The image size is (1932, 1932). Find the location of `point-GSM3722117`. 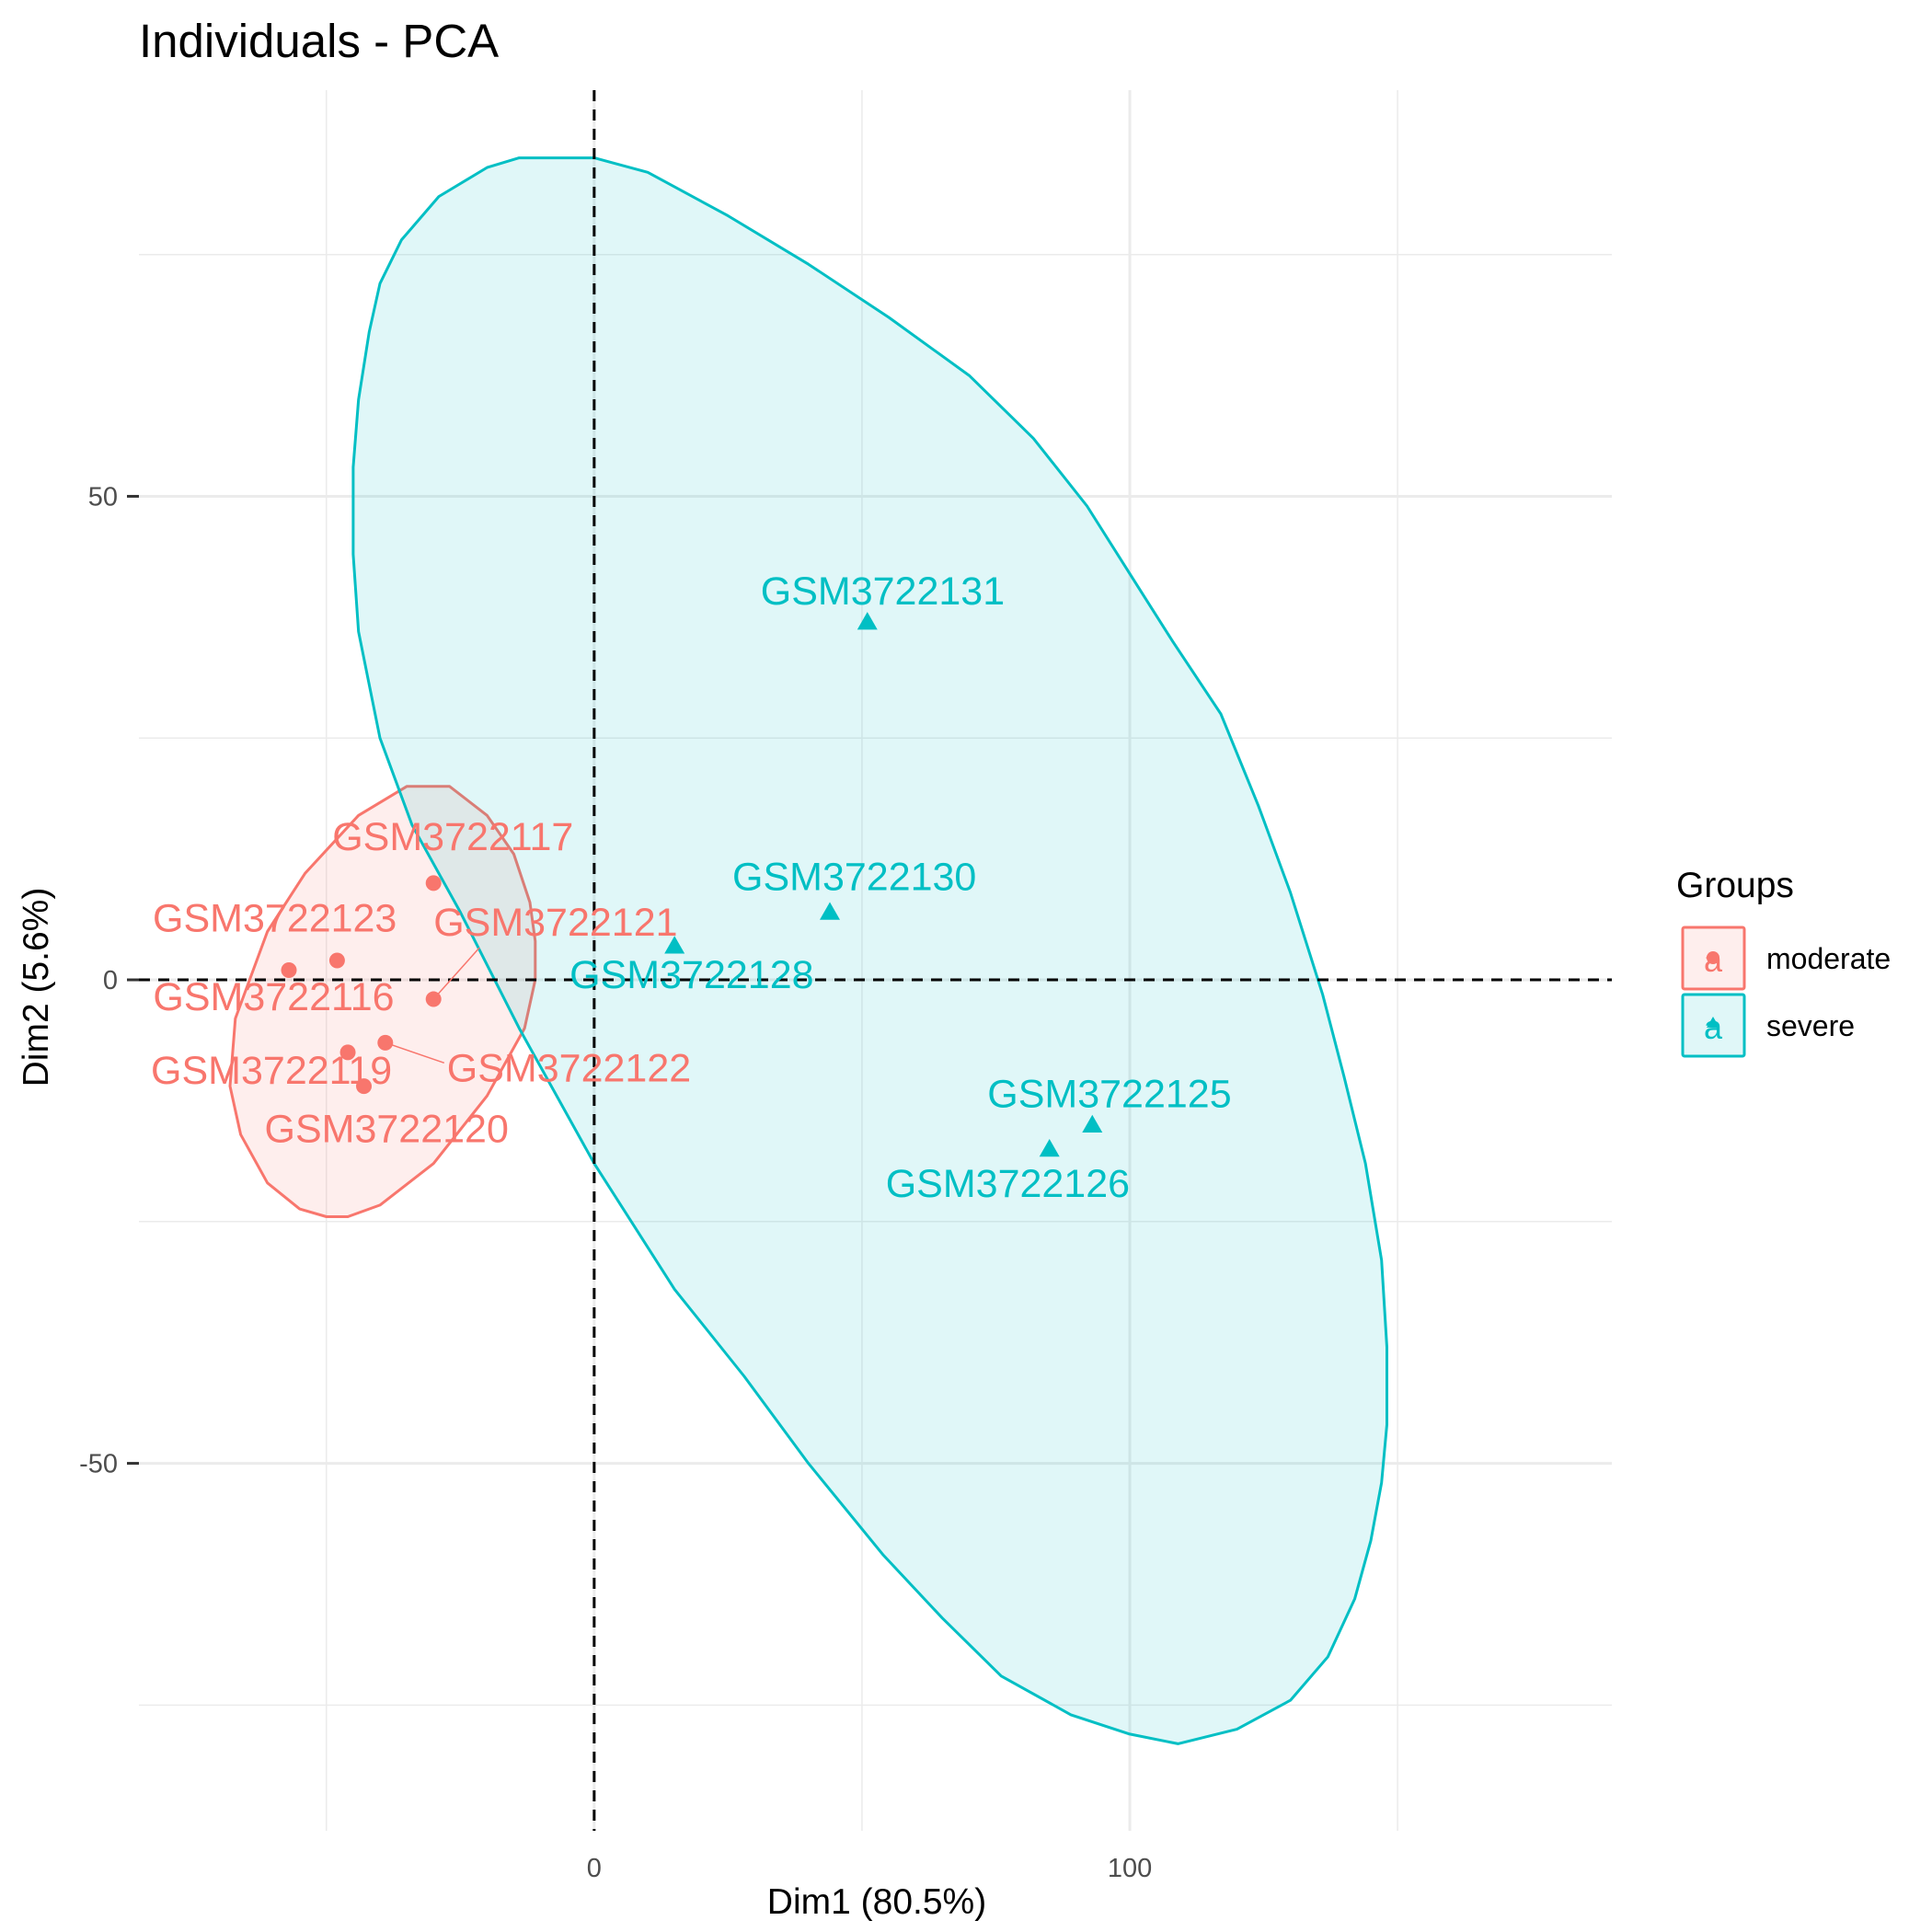

point-GSM3722117 is located at coordinates (433, 883).